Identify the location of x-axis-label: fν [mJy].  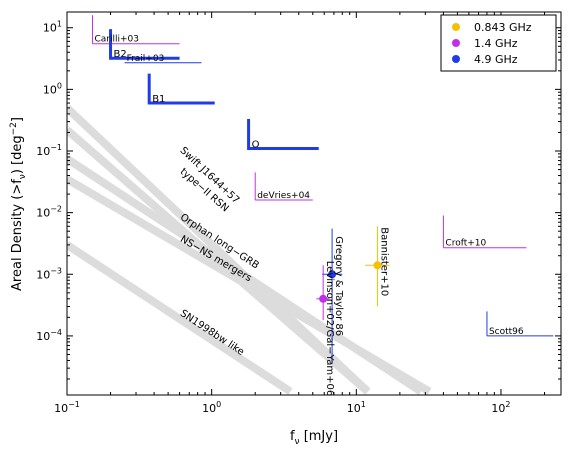
(314, 438).